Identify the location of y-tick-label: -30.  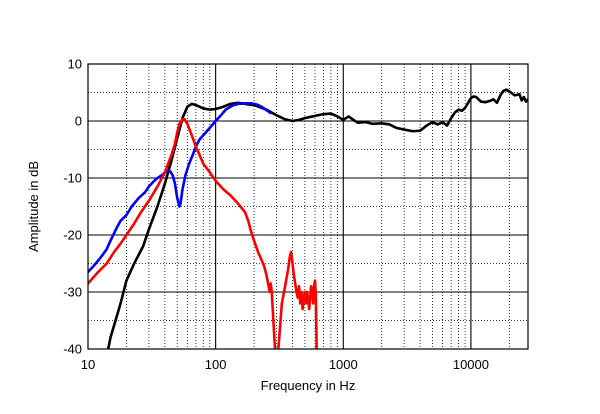
(72, 292).